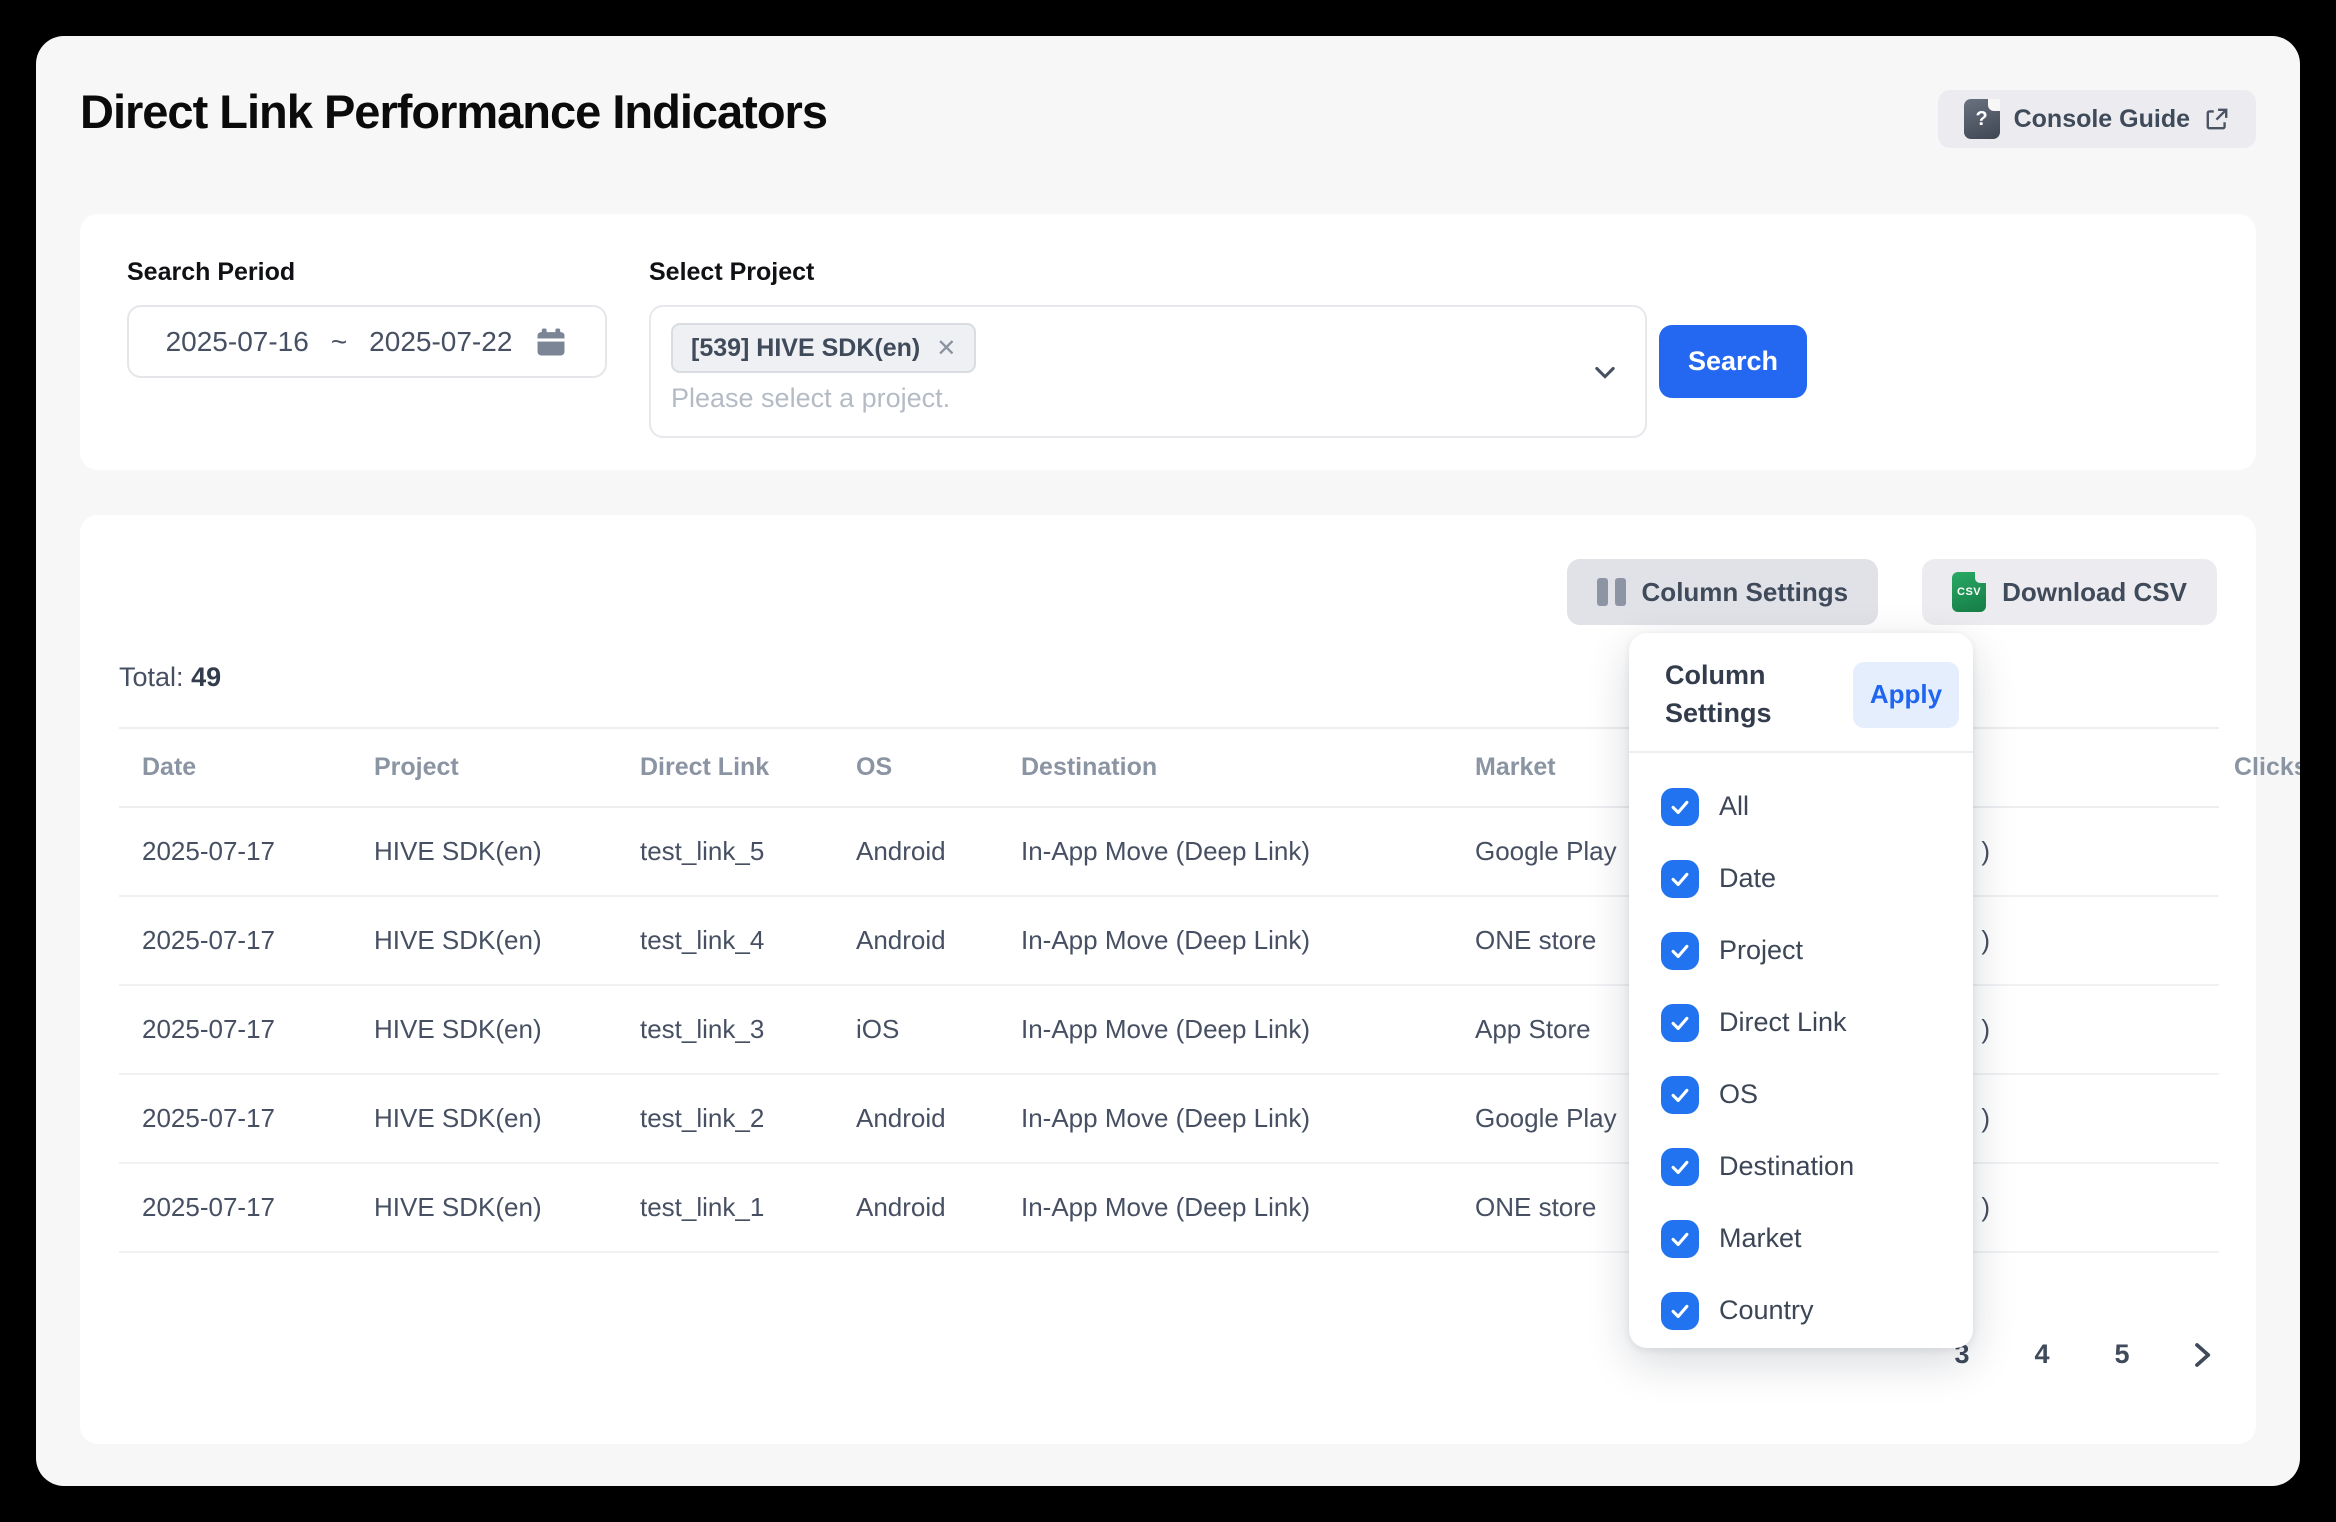 This screenshot has height=1522, width=2336. What do you see at coordinates (1760, 1238) in the screenshot?
I see `checkbox-label: Market` at bounding box center [1760, 1238].